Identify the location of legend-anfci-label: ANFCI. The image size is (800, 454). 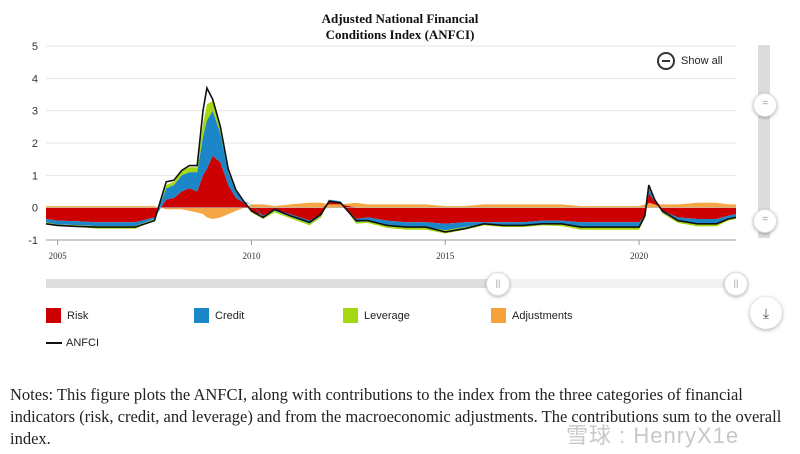
(82, 343).